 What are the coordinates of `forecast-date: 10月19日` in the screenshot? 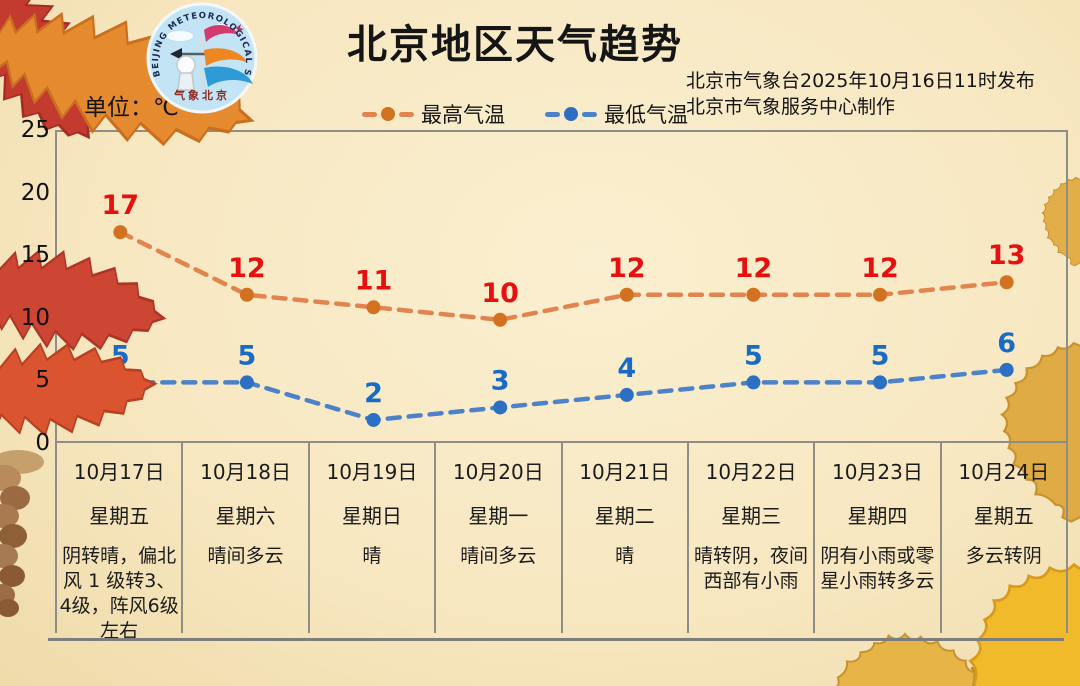 It's located at (372, 472).